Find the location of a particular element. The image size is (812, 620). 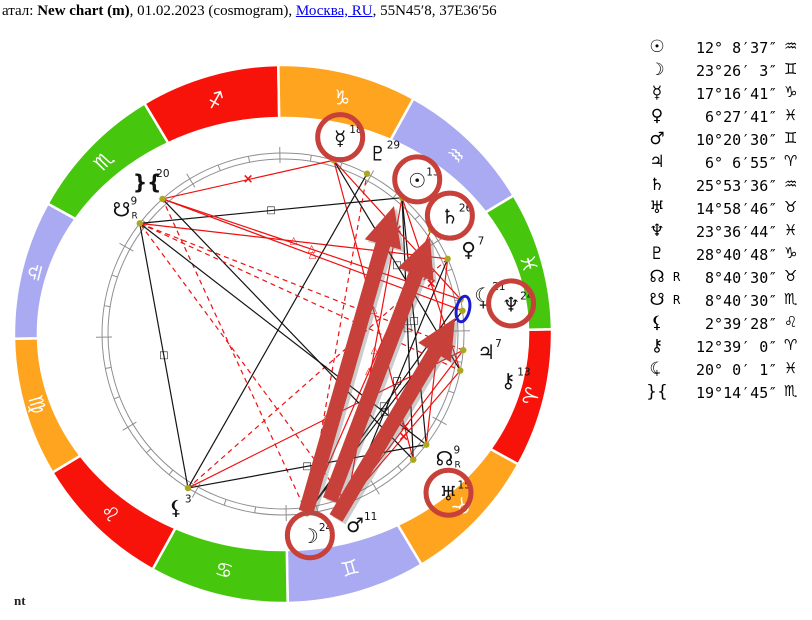

aspect-90-sun-uranus is located at coordinates (407, 328).